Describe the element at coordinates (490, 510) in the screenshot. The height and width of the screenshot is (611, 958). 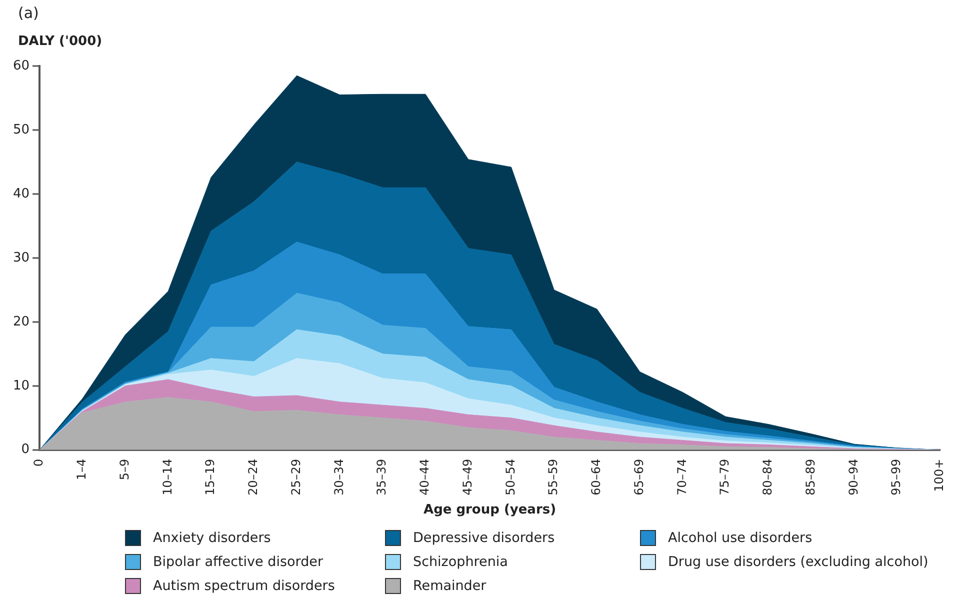
I see `x-axis-title: Age group (years)` at that location.